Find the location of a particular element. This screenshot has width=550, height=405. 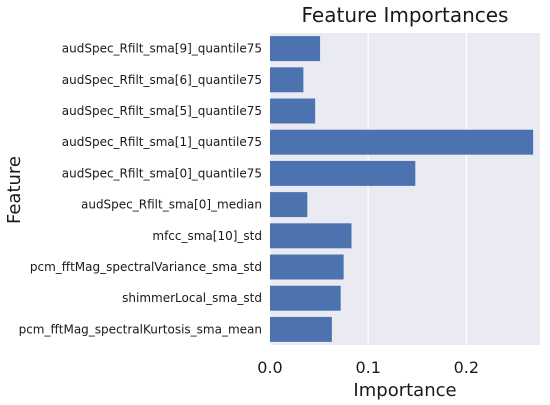

x-tick-labels: 0.0 0.1 0.2 is located at coordinates (368, 367).